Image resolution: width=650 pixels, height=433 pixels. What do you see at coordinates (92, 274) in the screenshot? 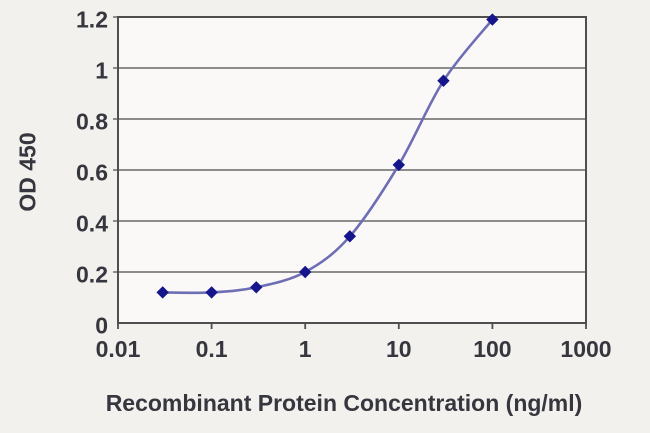
I see `y-tick-label-0.2: 0.2` at bounding box center [92, 274].